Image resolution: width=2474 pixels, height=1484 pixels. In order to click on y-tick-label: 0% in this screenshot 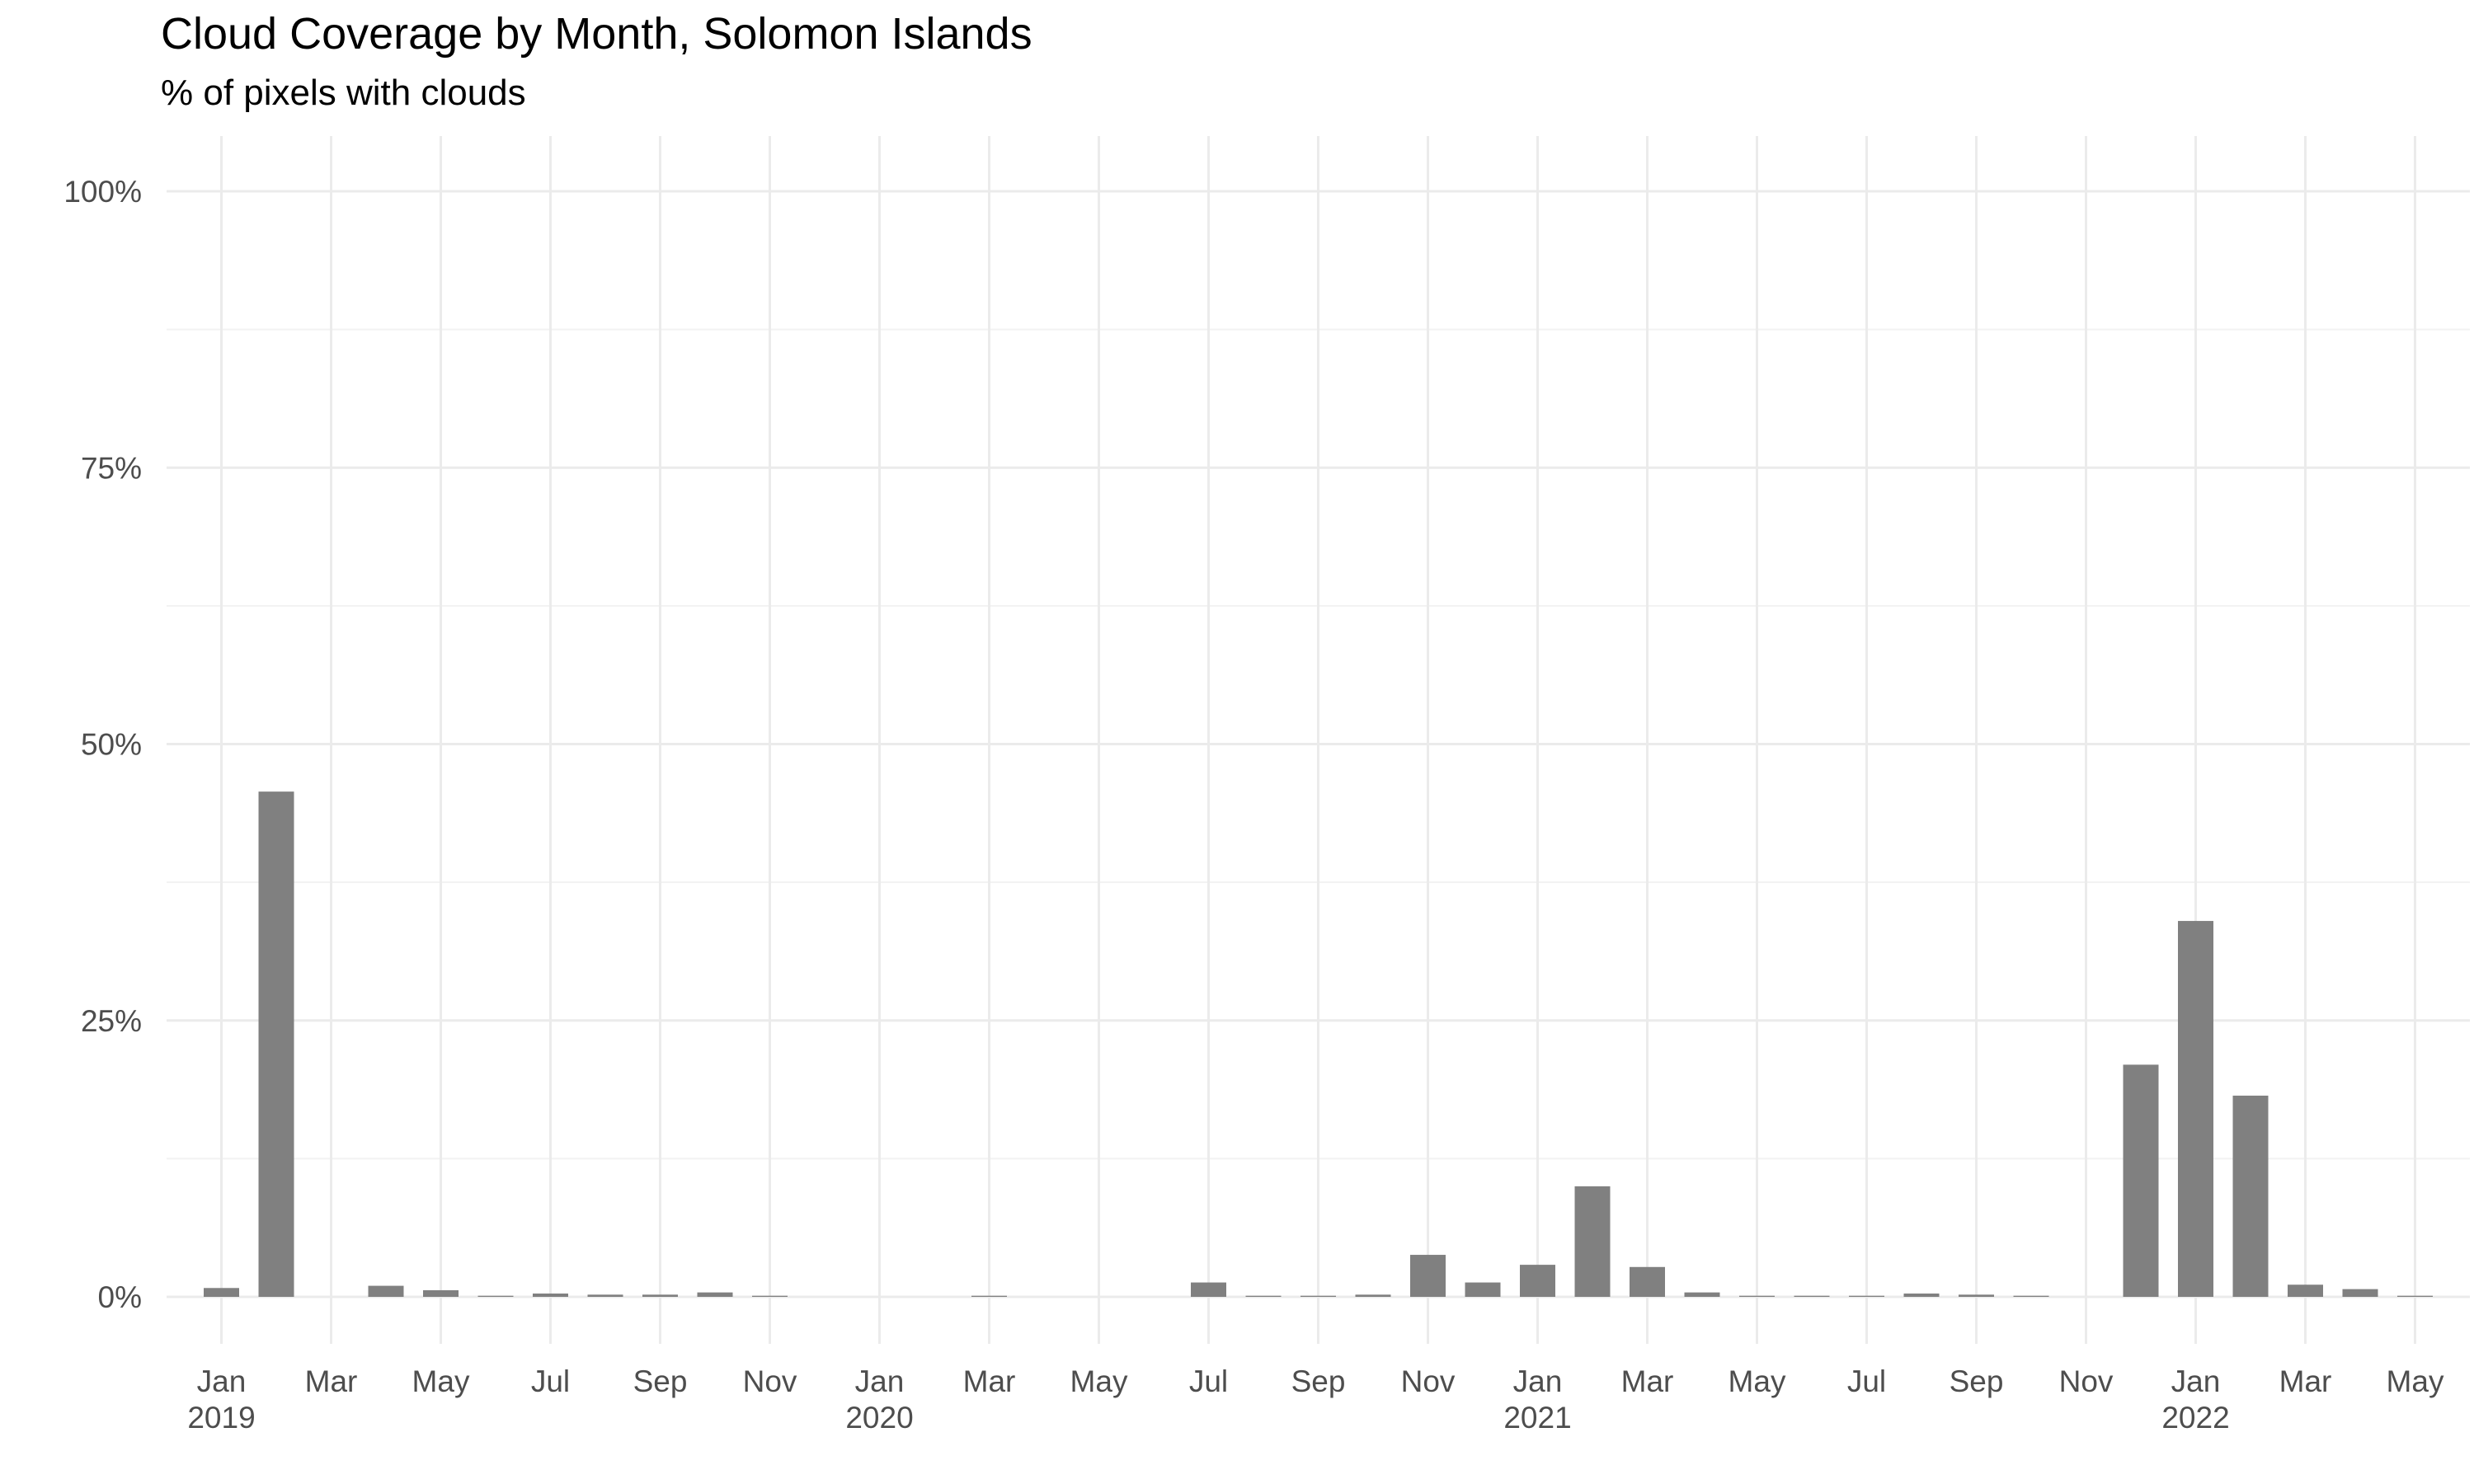, I will do `click(120, 1297)`.